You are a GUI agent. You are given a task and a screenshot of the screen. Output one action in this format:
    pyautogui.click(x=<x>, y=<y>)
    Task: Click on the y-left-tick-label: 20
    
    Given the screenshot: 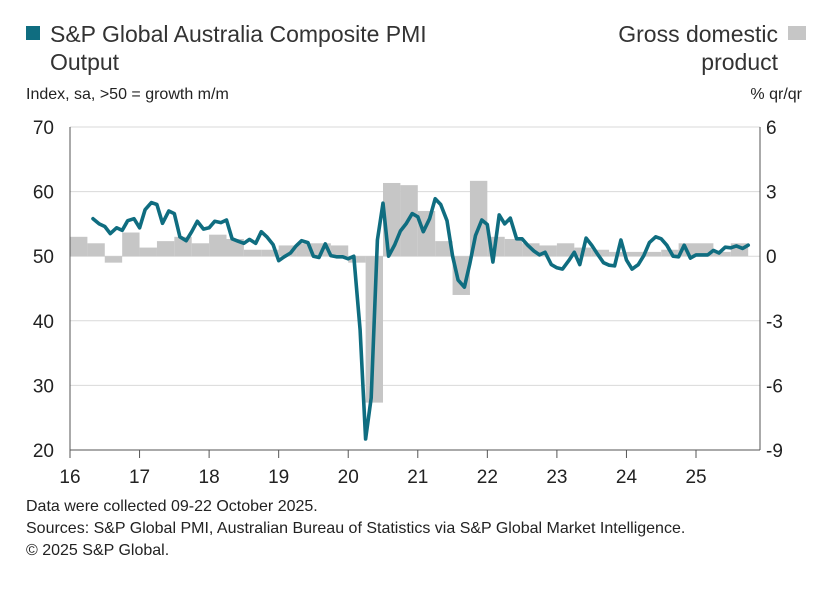 What is the action you would take?
    pyautogui.click(x=43, y=451)
    